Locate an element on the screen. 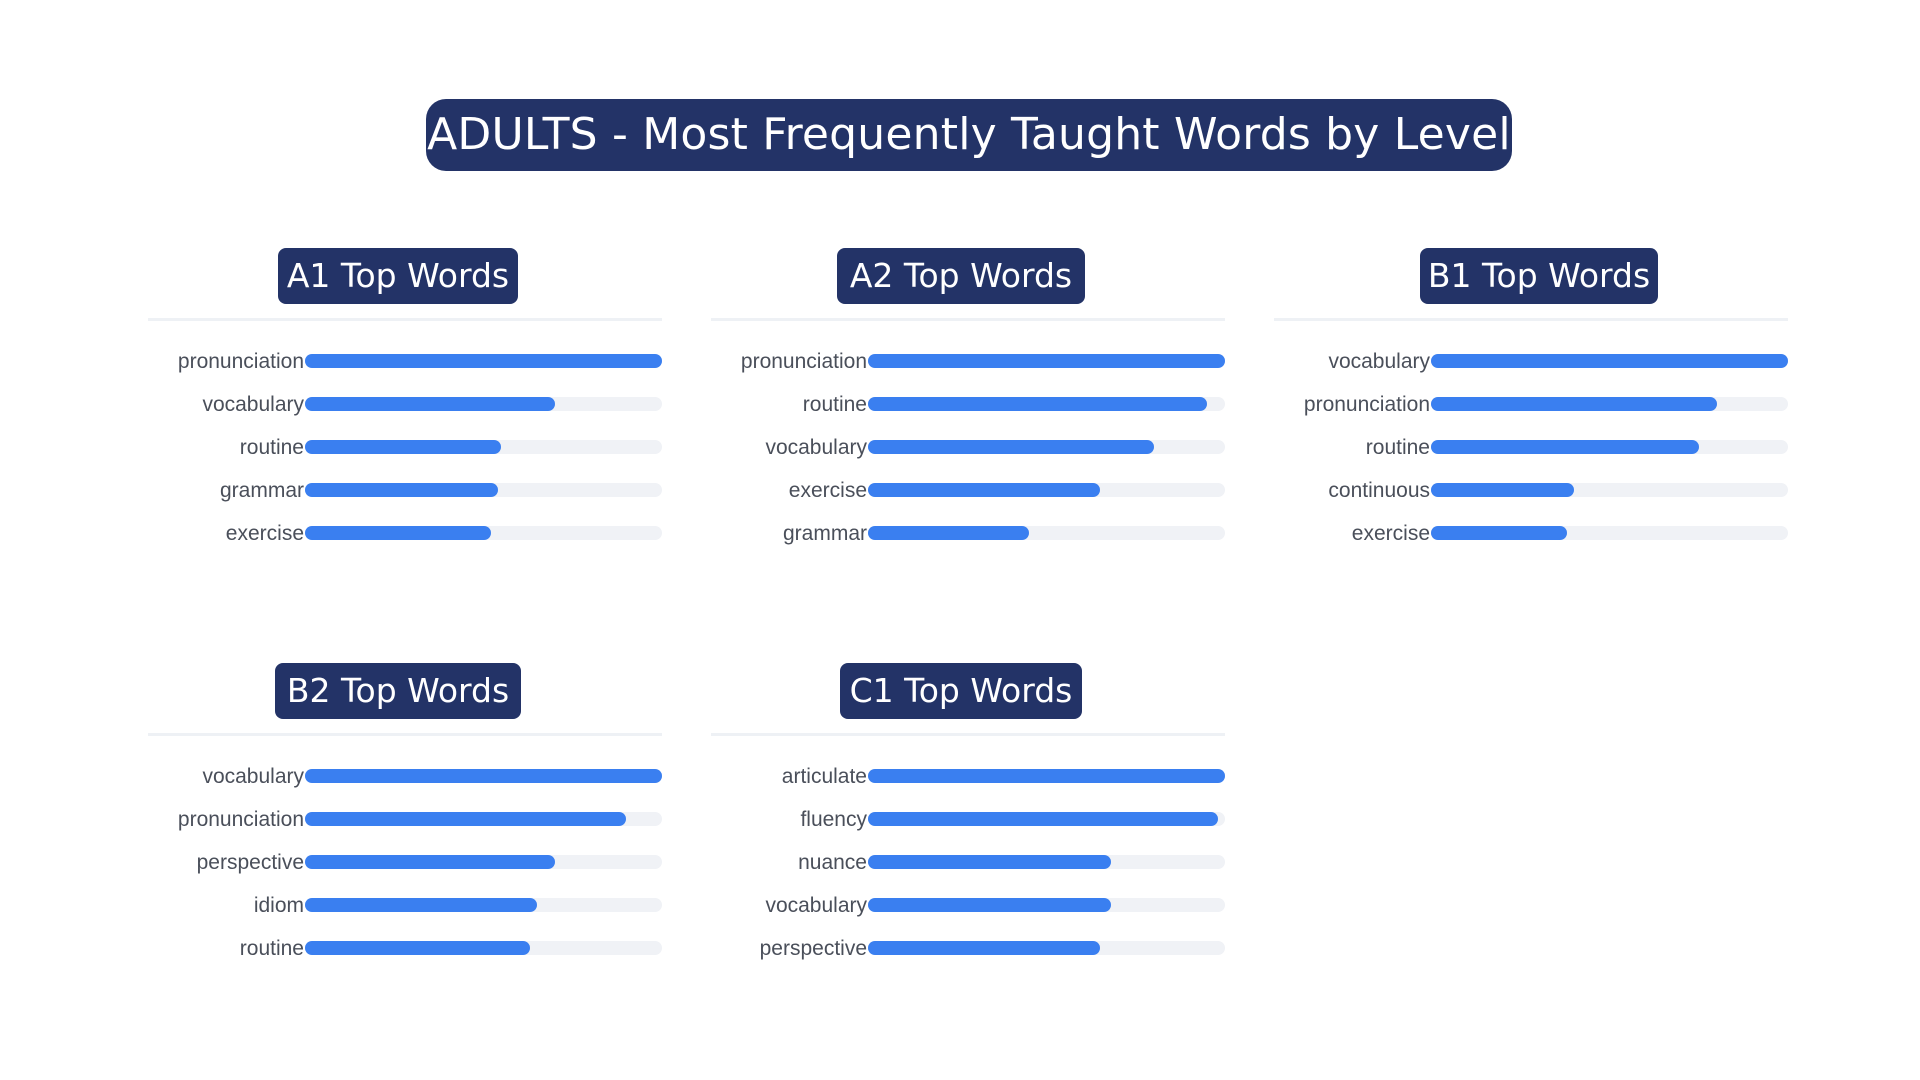 Image resolution: width=1920 pixels, height=1080 pixels. bar-row: continuous is located at coordinates (1531, 501).